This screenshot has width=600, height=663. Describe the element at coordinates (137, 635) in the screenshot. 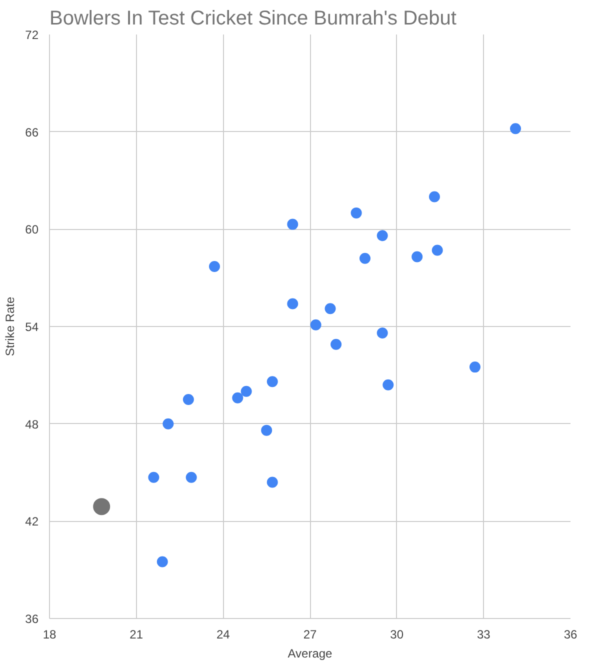

I see `x-tick-label: 21` at that location.